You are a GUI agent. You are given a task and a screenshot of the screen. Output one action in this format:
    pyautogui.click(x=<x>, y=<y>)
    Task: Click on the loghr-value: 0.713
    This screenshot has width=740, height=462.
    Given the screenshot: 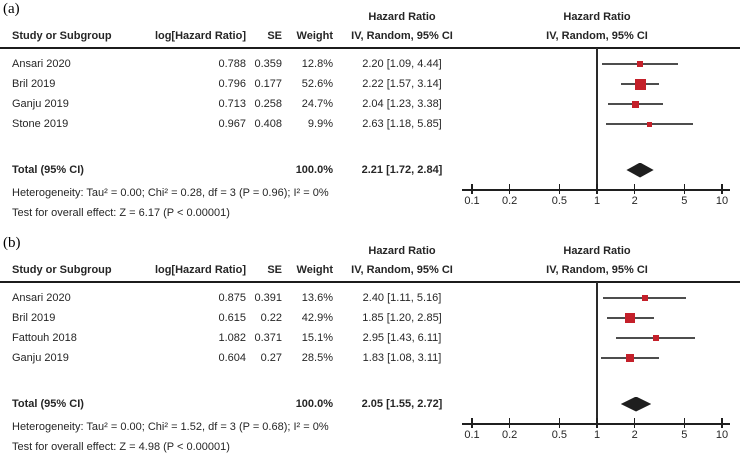 What is the action you would take?
    pyautogui.click(x=232, y=104)
    